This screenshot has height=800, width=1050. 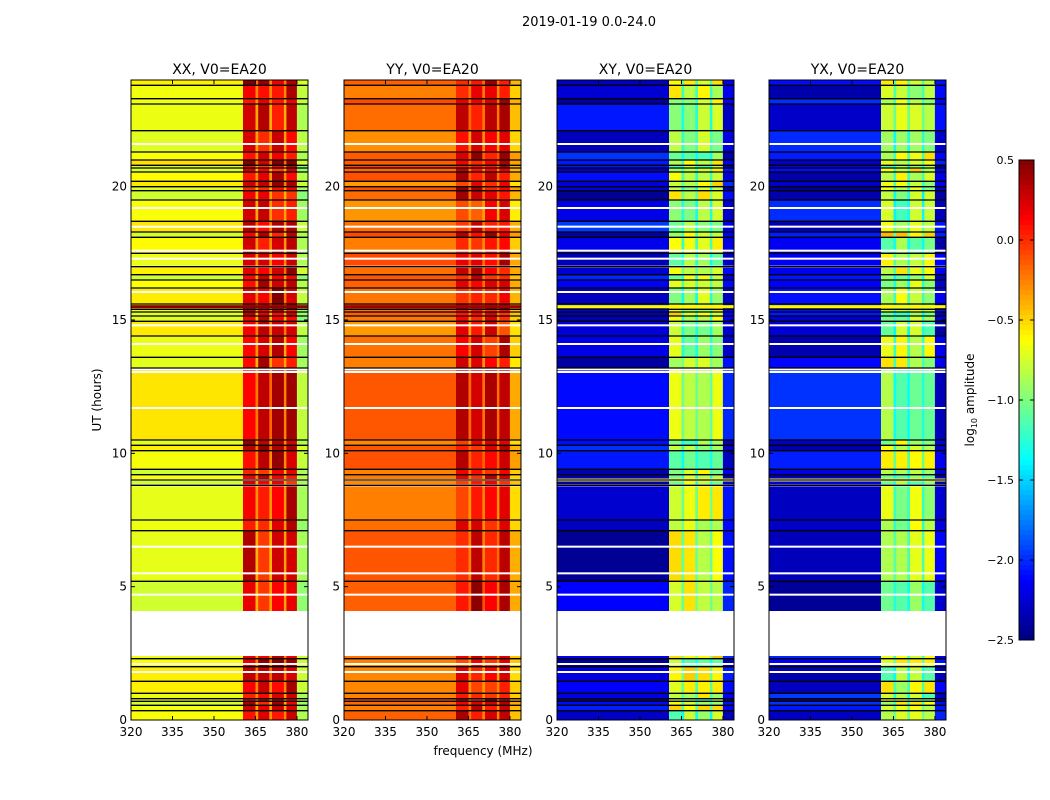 What do you see at coordinates (757, 320) in the screenshot?
I see `y-tick-label: 15` at bounding box center [757, 320].